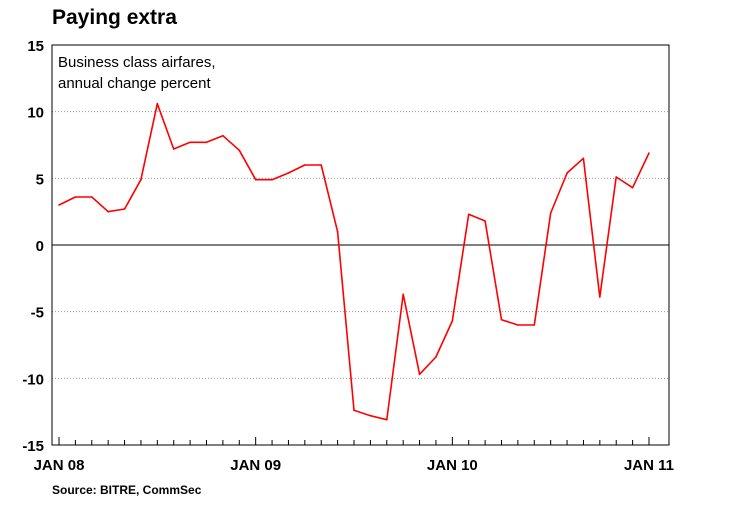 The image size is (733, 515). I want to click on y-tick-label: -10, so click(33, 379).